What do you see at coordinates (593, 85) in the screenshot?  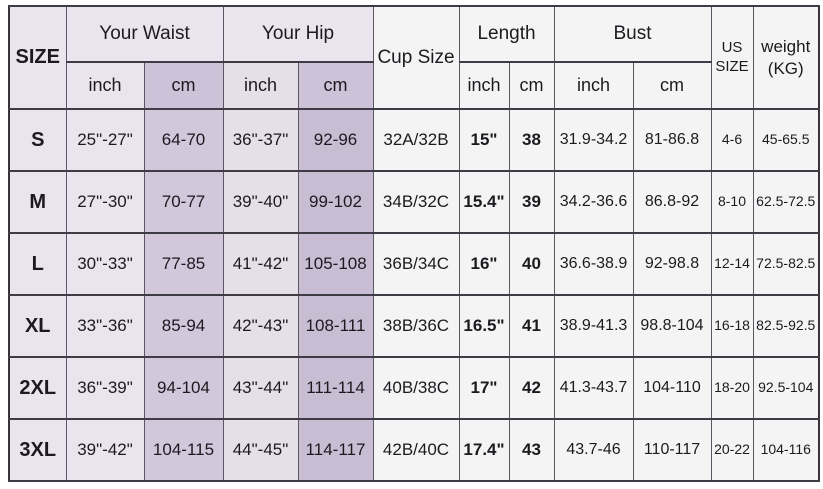 I see `header-bust-inch: inch` at bounding box center [593, 85].